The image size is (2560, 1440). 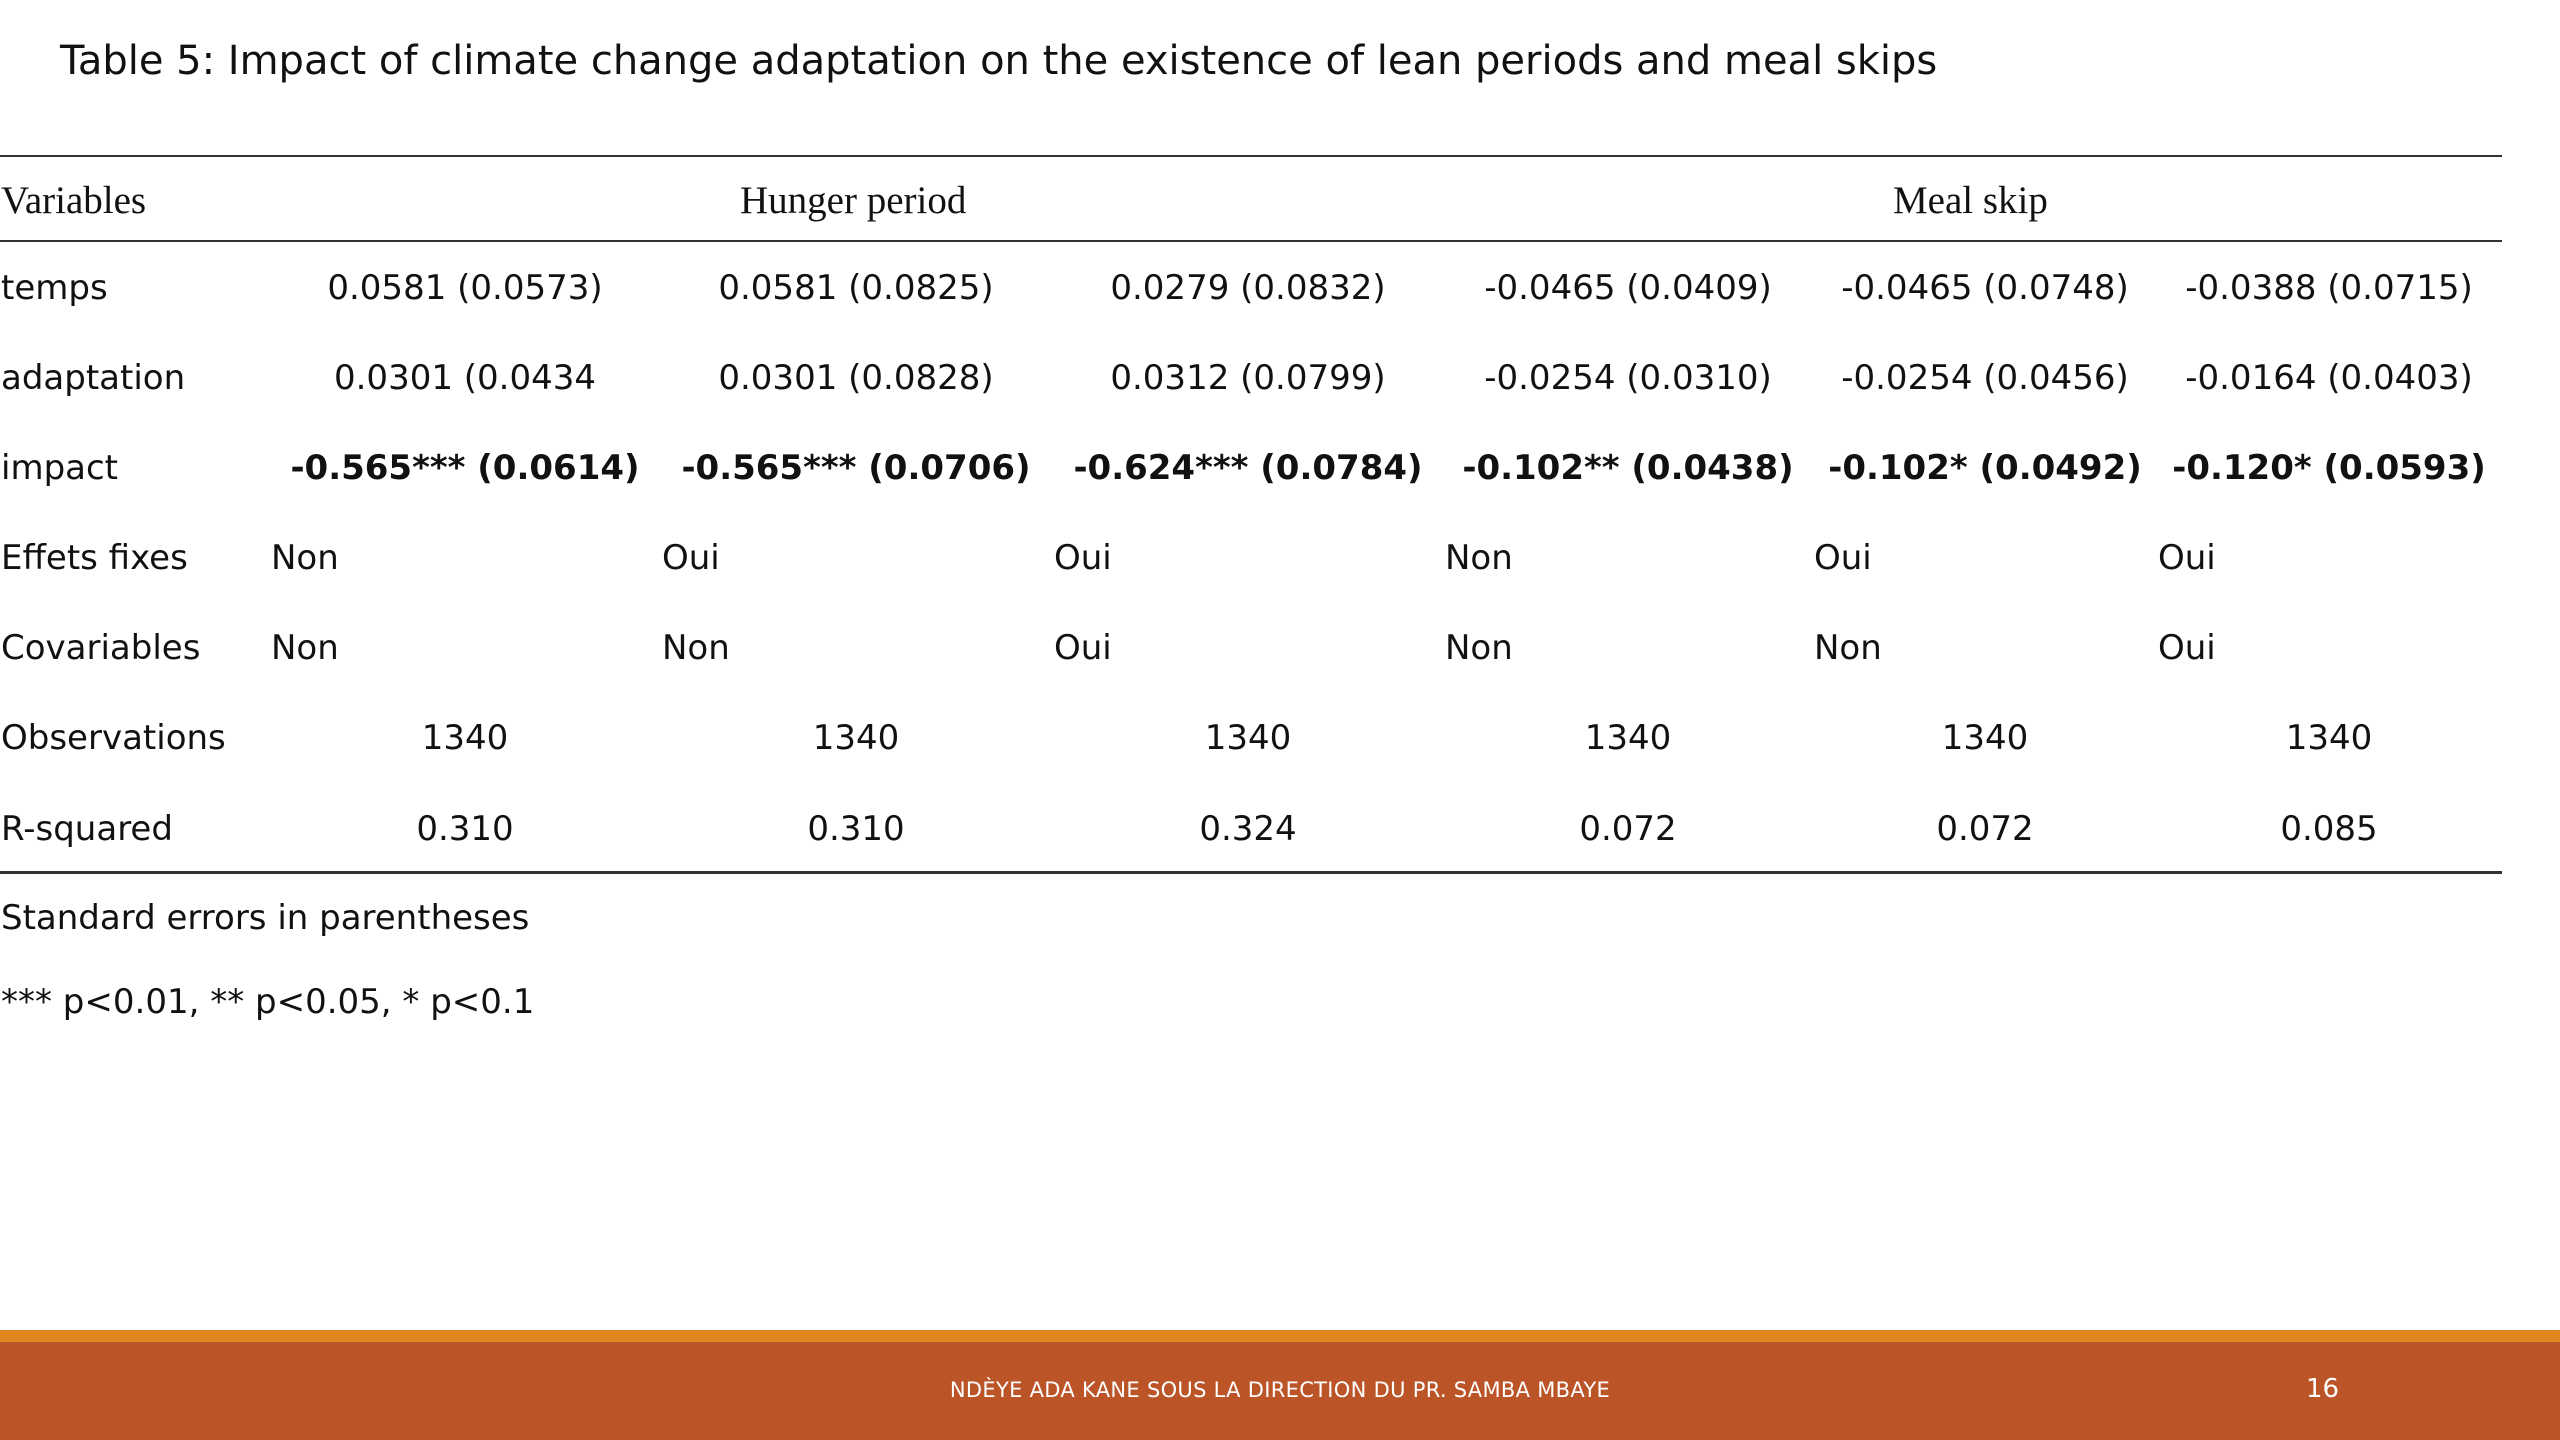 I want to click on table-row: Observations 1340 1340 1340 1340 1340 1340, so click(x=1251, y=738).